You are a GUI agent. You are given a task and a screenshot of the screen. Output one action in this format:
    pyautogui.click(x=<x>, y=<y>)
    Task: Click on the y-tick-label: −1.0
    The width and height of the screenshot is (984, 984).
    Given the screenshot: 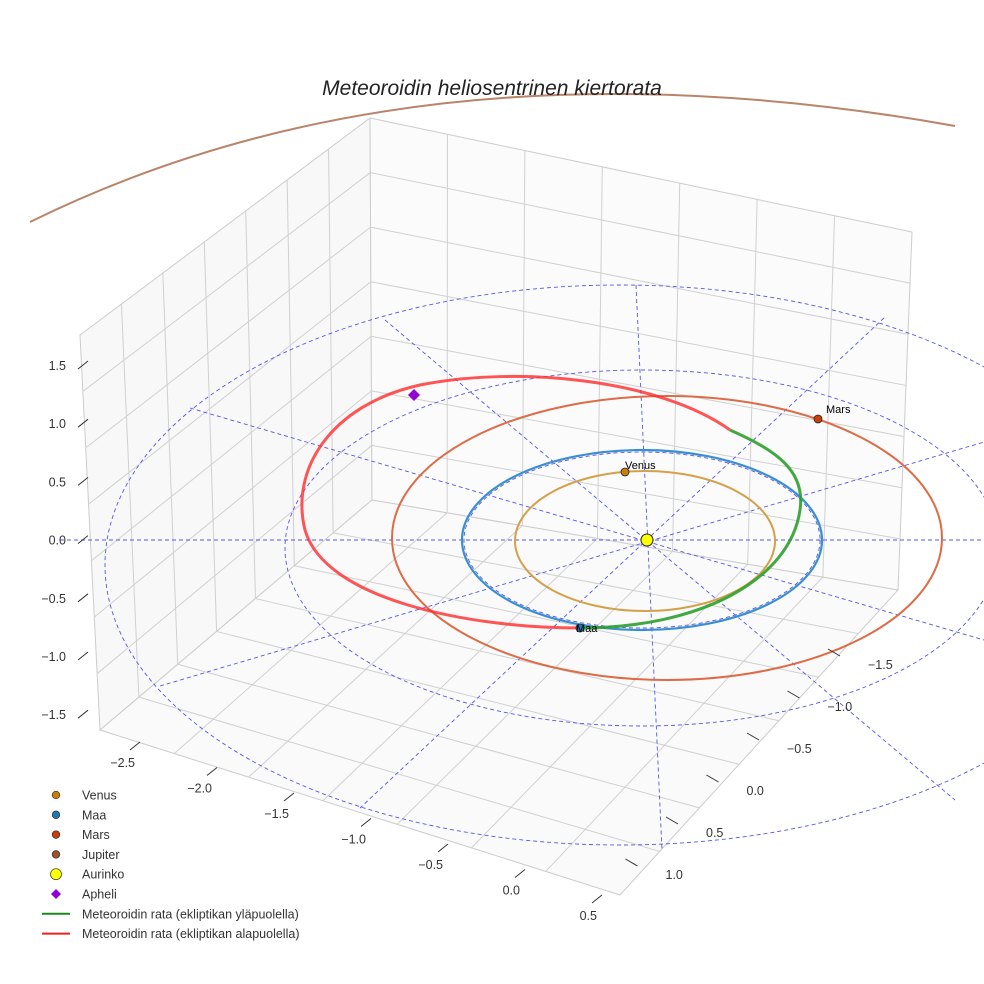 What is the action you would take?
    pyautogui.click(x=840, y=707)
    